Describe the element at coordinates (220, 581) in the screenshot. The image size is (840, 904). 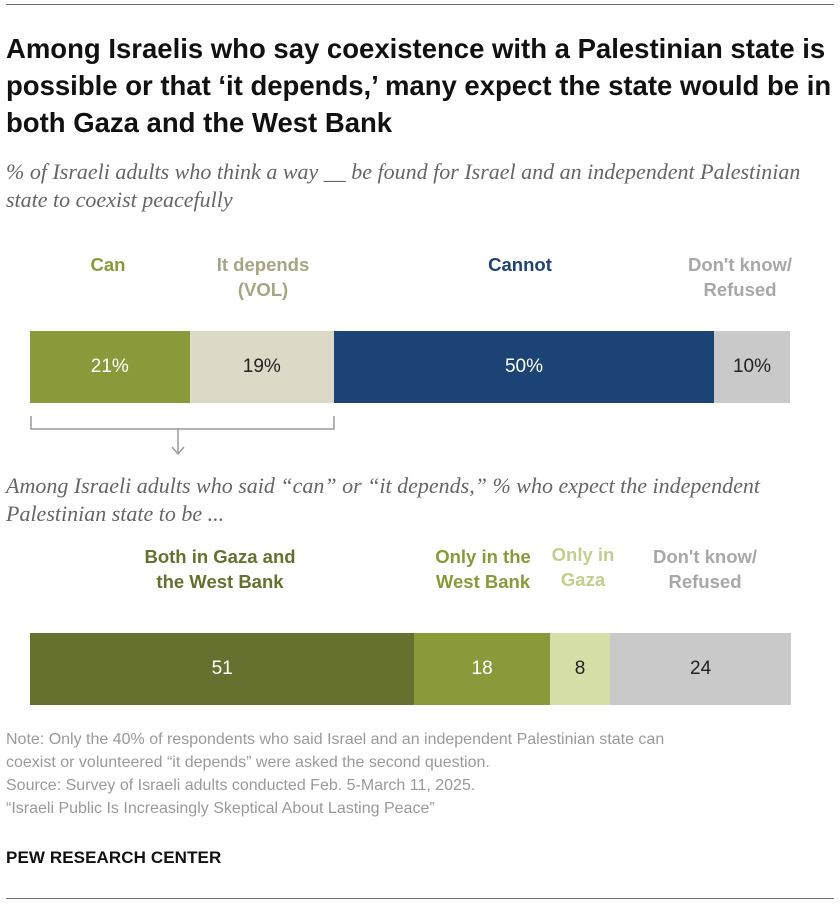
I see `legend-both-line2: the West Bank` at that location.